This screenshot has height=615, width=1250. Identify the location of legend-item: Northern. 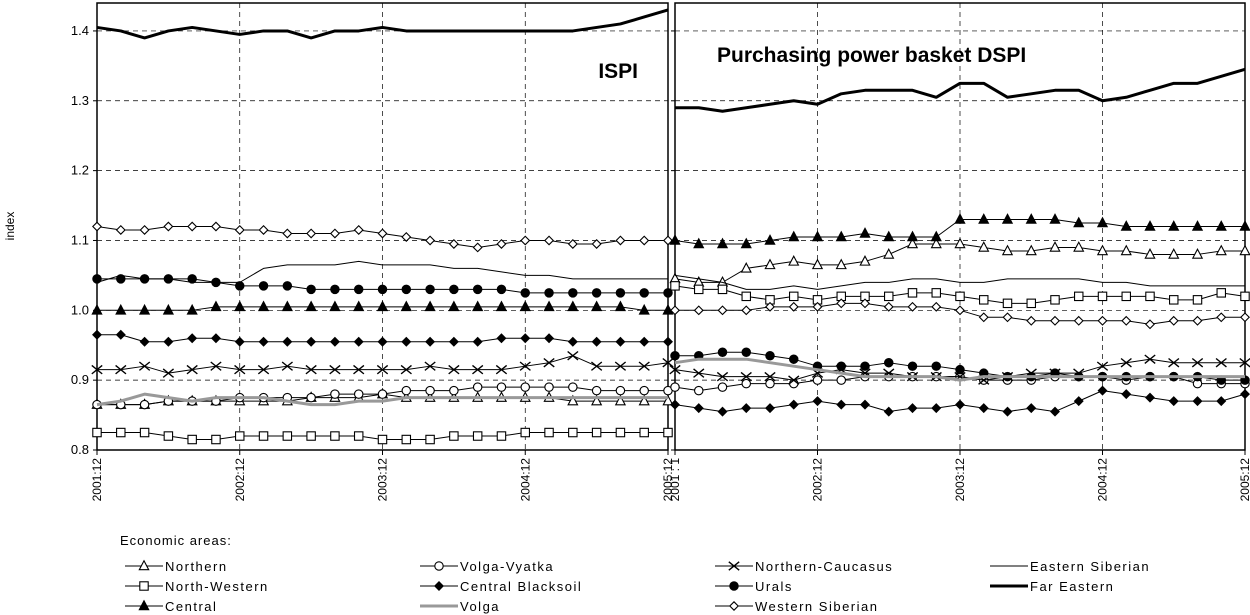
(175, 566).